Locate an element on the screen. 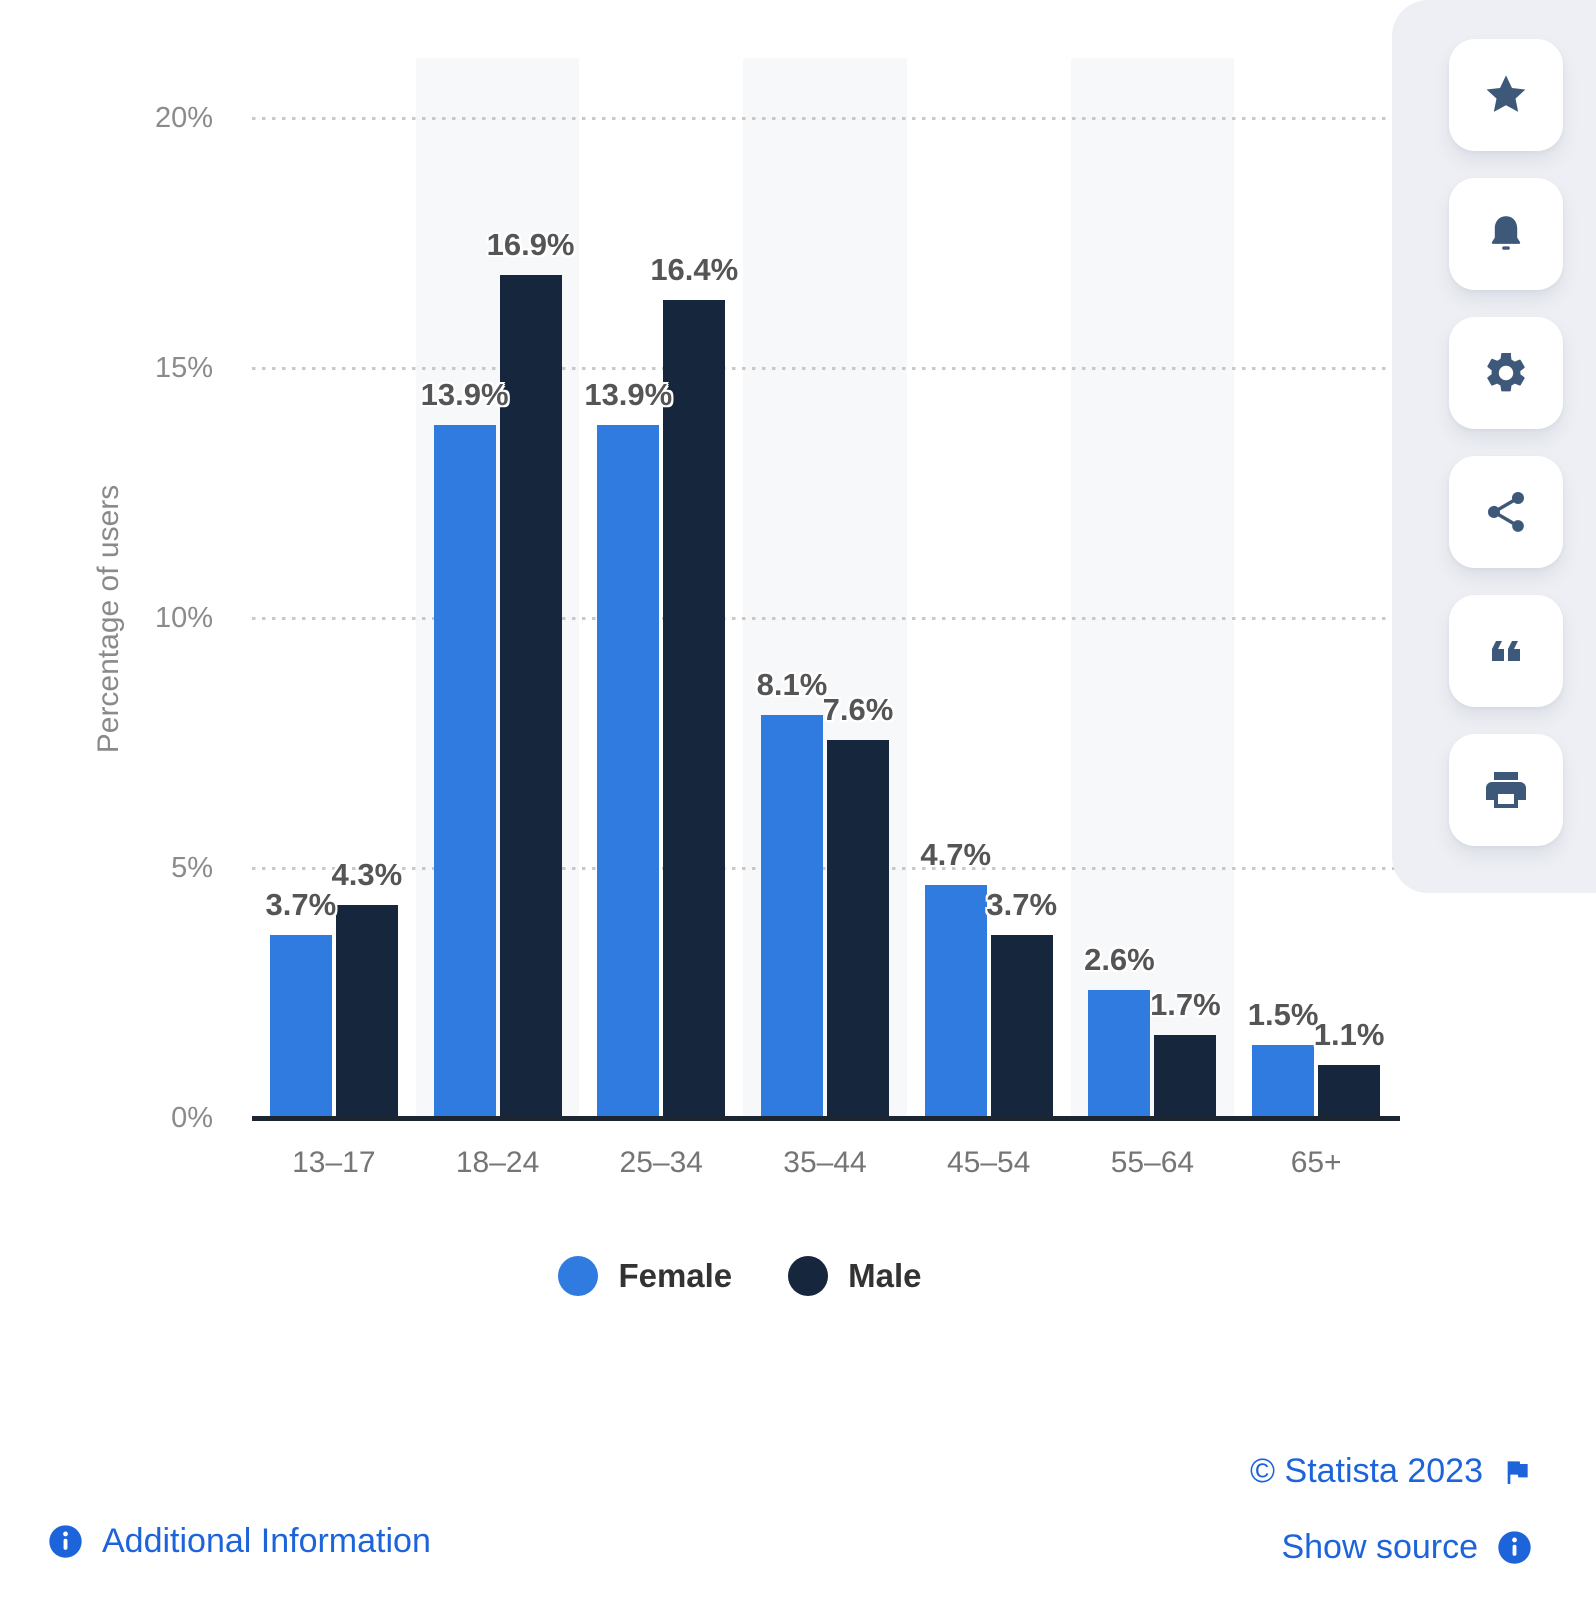  bar-group-25–34: 13.9% 16.4% is located at coordinates (661, 589).